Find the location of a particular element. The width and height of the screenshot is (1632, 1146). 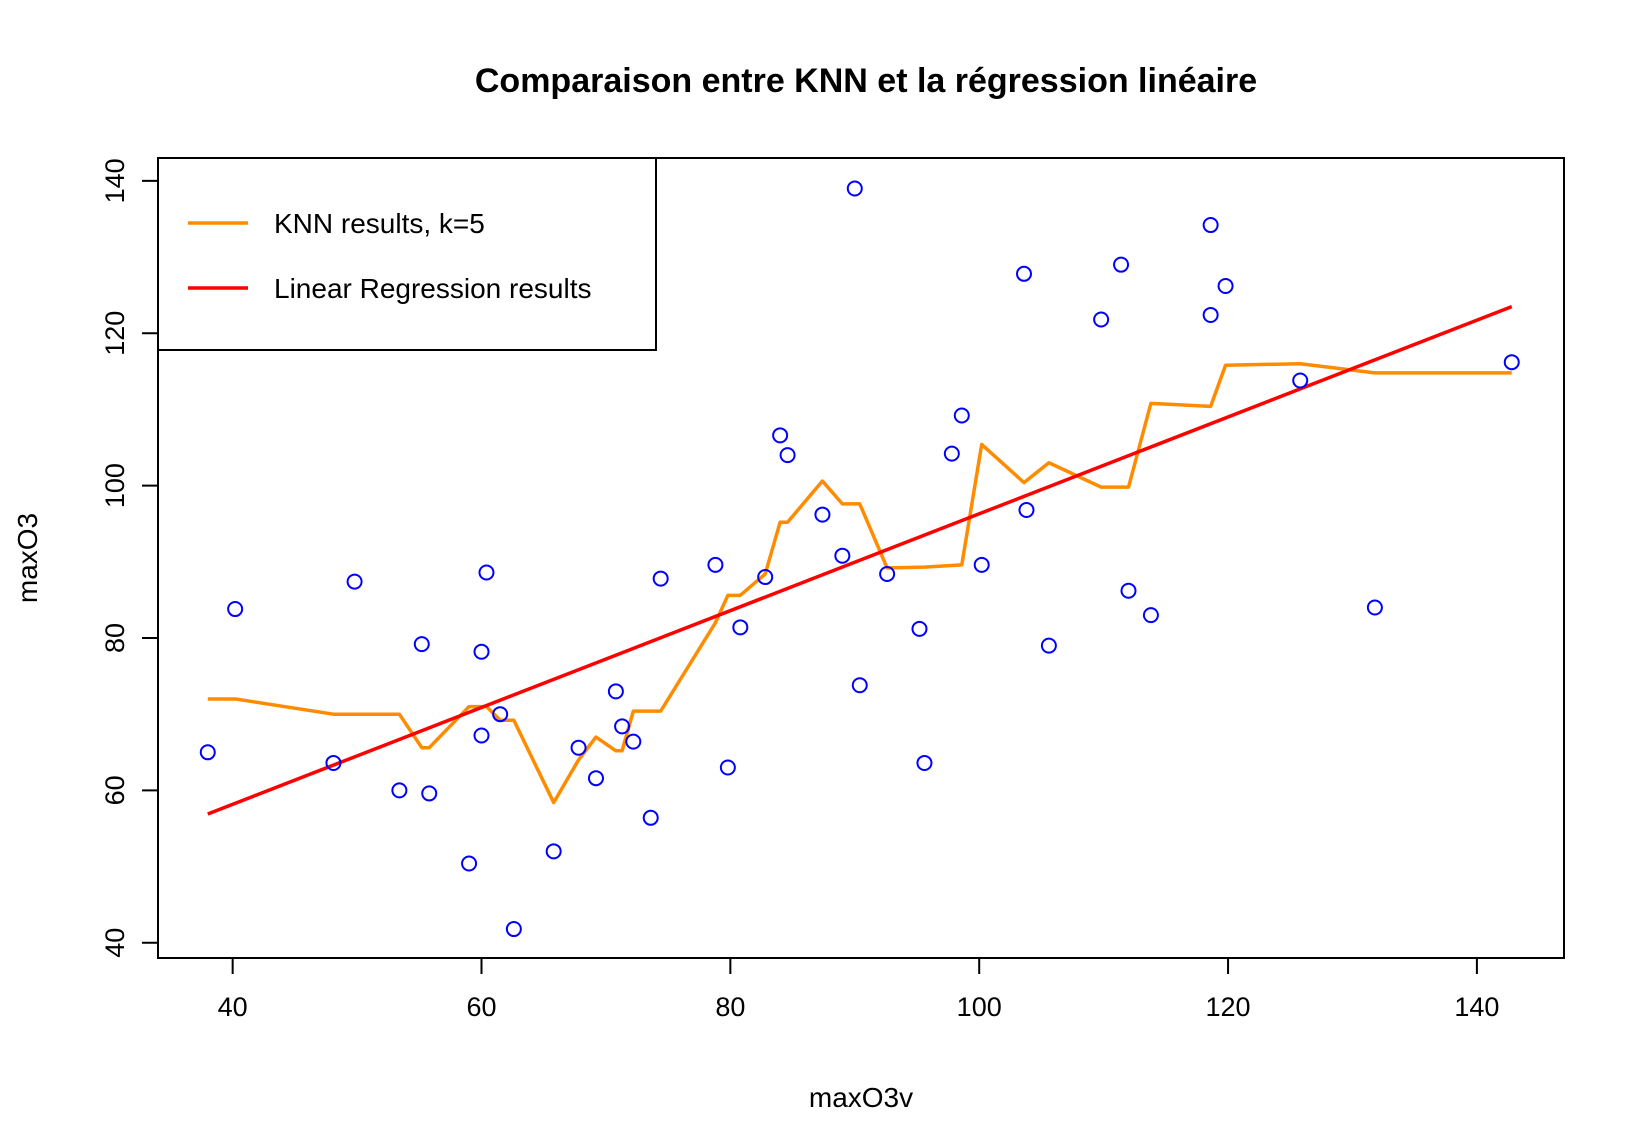

y-tick-label: 40 is located at coordinates (115, 943).